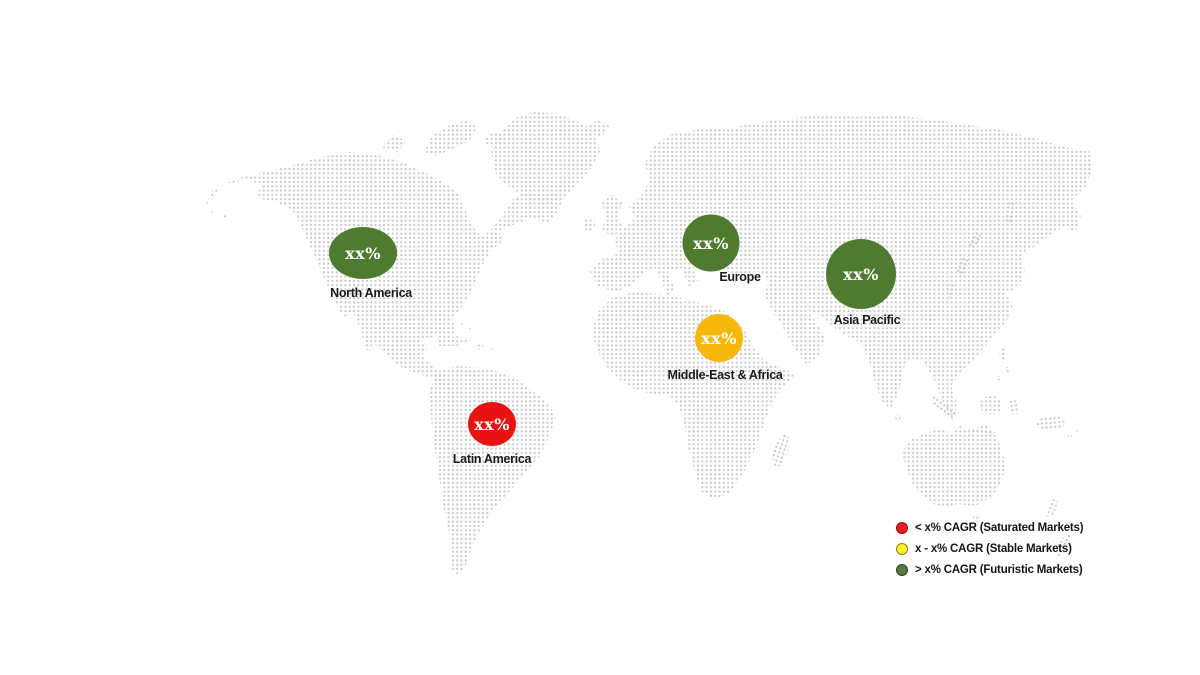  I want to click on island-madagascar, so click(781, 451).